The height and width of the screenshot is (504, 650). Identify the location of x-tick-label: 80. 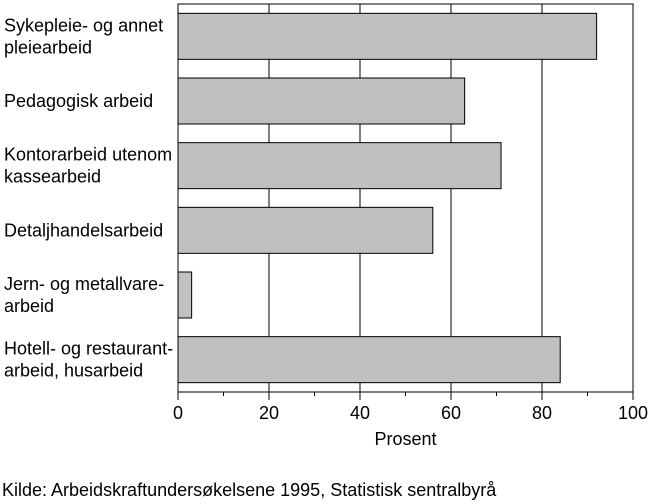
(542, 413).